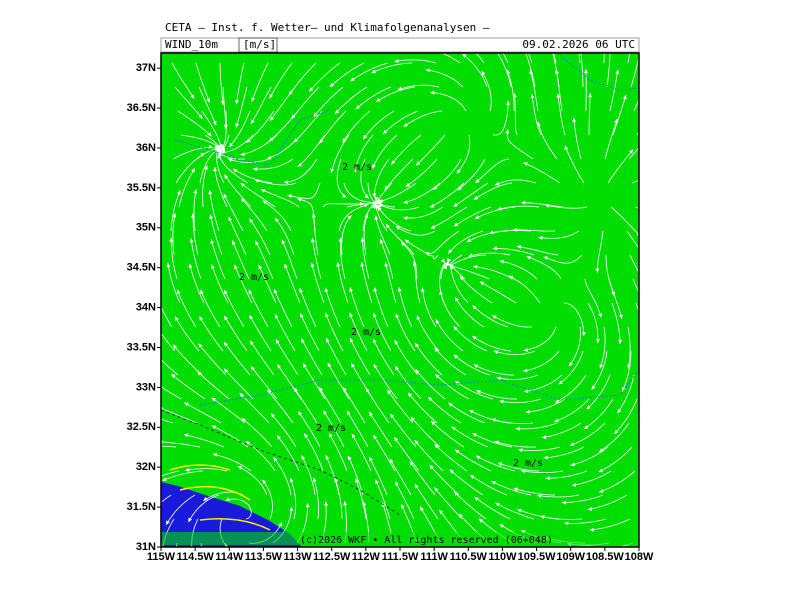 The image size is (800, 604). What do you see at coordinates (366, 557) in the screenshot?
I see `lon-tick-label: 112W` at bounding box center [366, 557].